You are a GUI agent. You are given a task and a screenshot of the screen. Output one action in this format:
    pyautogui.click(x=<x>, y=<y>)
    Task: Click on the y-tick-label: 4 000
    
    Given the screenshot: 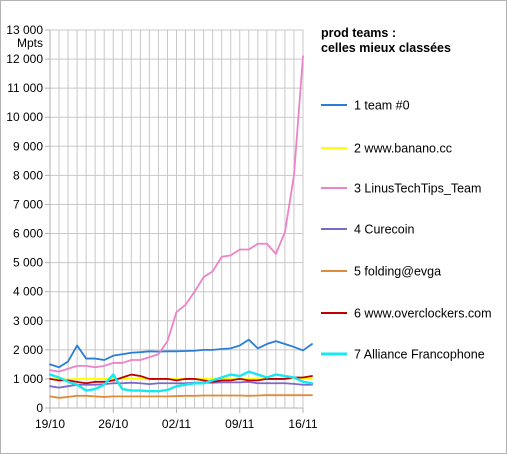 What is the action you would take?
    pyautogui.click(x=28, y=292)
    